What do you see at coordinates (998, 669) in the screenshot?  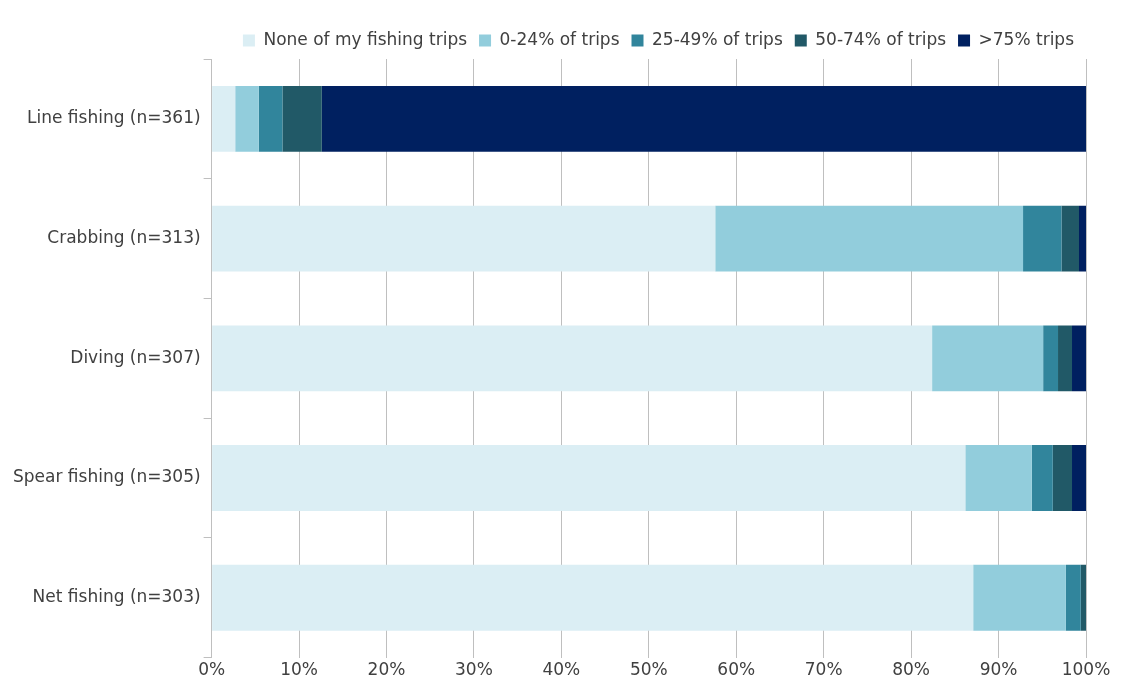 I see `x-tick-label: 90%` at bounding box center [998, 669].